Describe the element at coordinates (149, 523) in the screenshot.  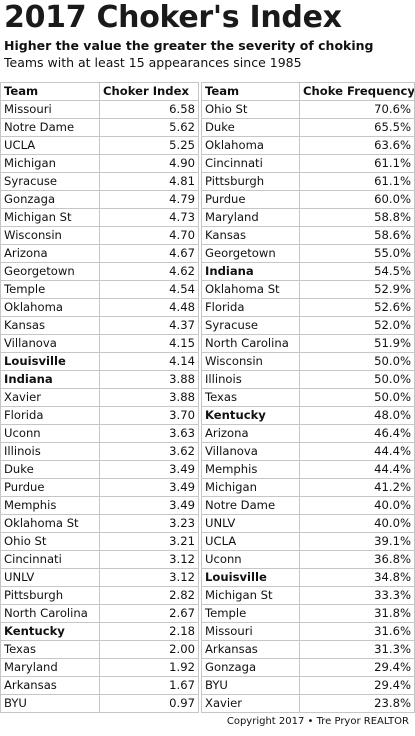
I see `value-cell: 3.23` at that location.